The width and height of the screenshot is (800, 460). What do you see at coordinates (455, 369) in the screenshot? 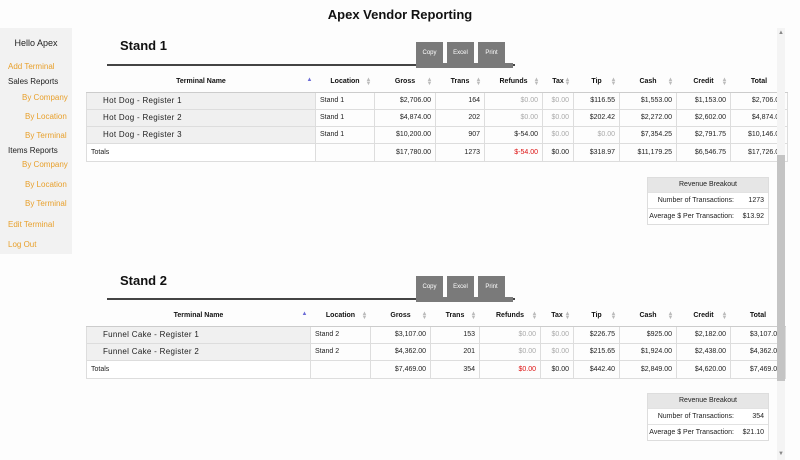
I see `trans-total: 354` at bounding box center [455, 369].